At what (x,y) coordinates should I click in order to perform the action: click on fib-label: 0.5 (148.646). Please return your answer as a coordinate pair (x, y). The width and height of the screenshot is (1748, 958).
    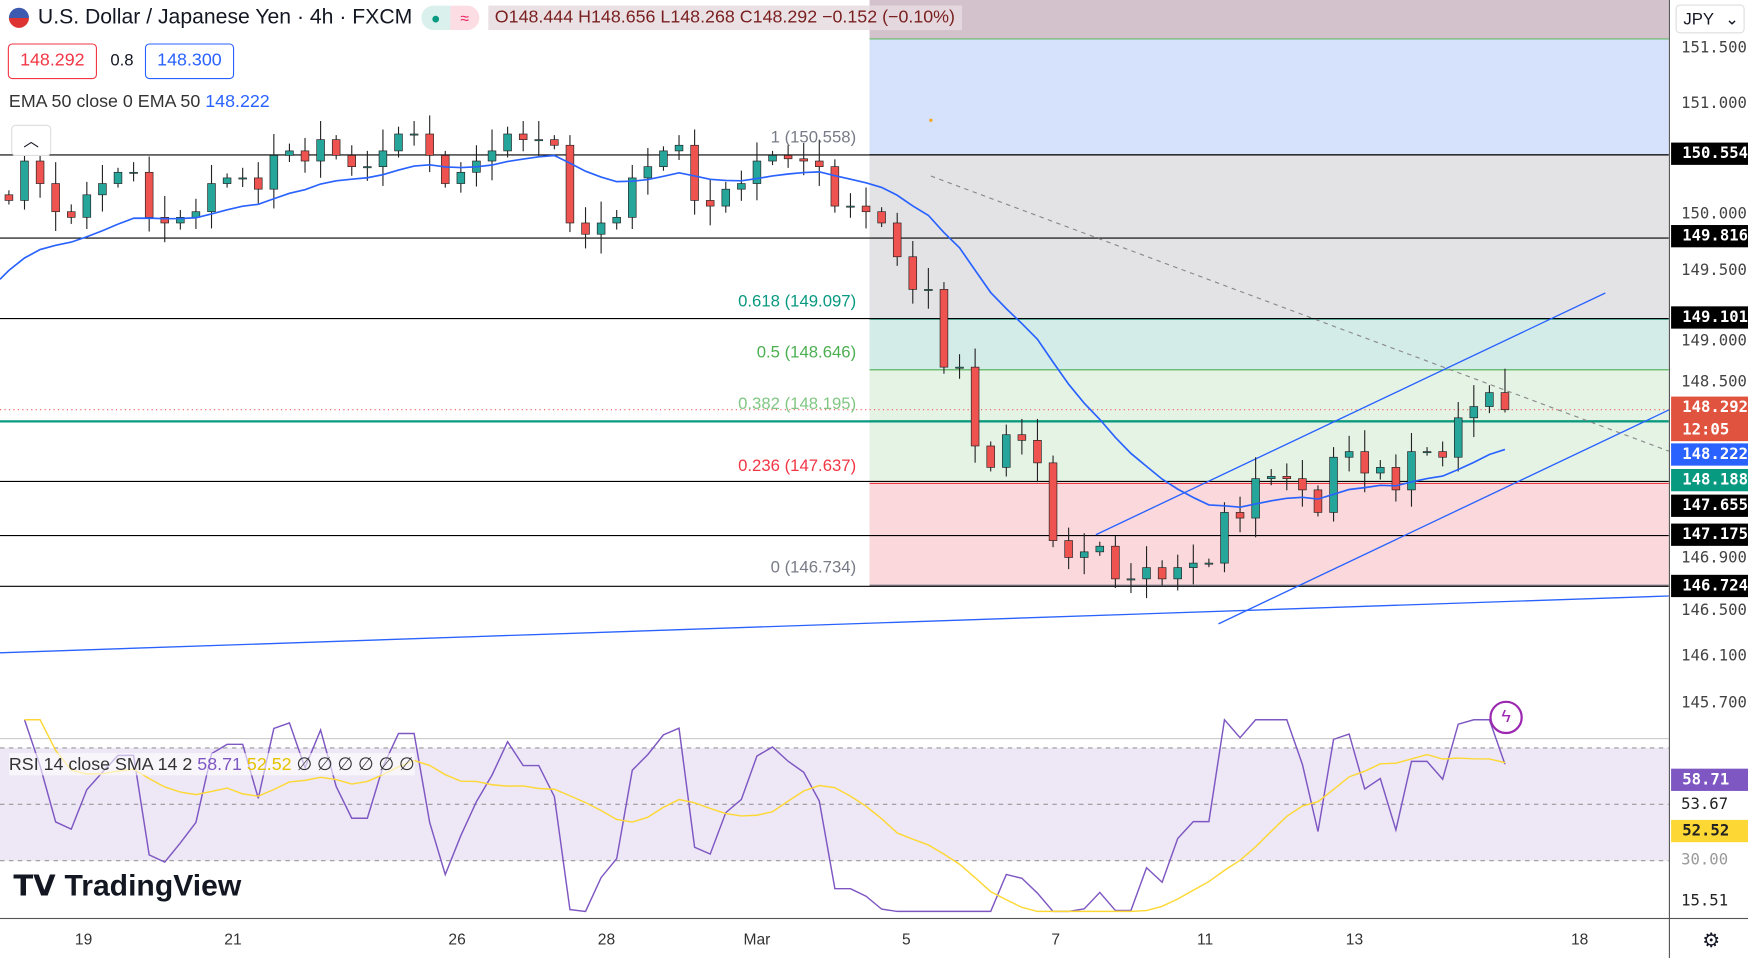
    Looking at the image, I should click on (806, 353).